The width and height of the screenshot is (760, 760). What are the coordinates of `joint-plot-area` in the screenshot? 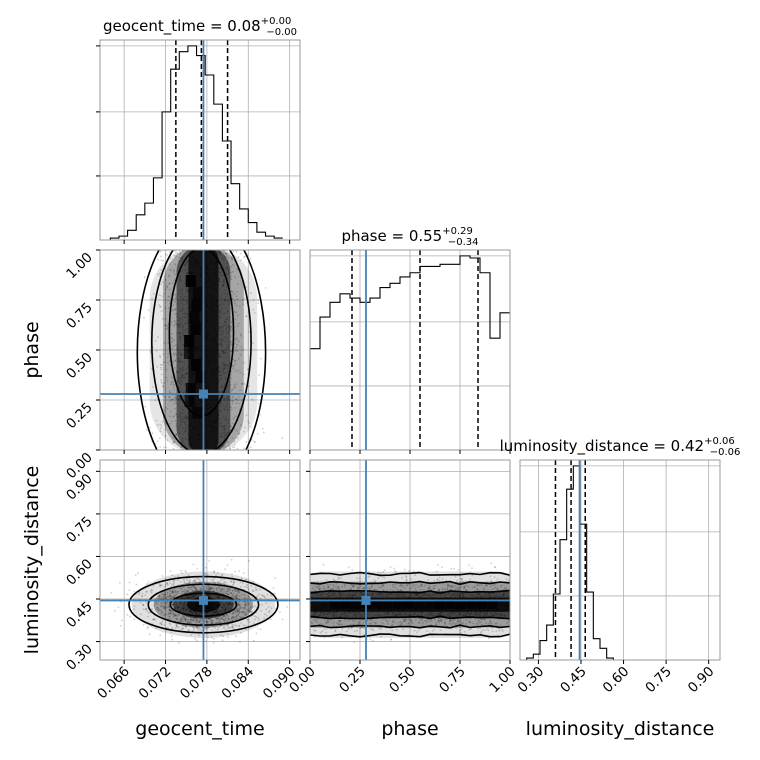 It's located at (200, 350).